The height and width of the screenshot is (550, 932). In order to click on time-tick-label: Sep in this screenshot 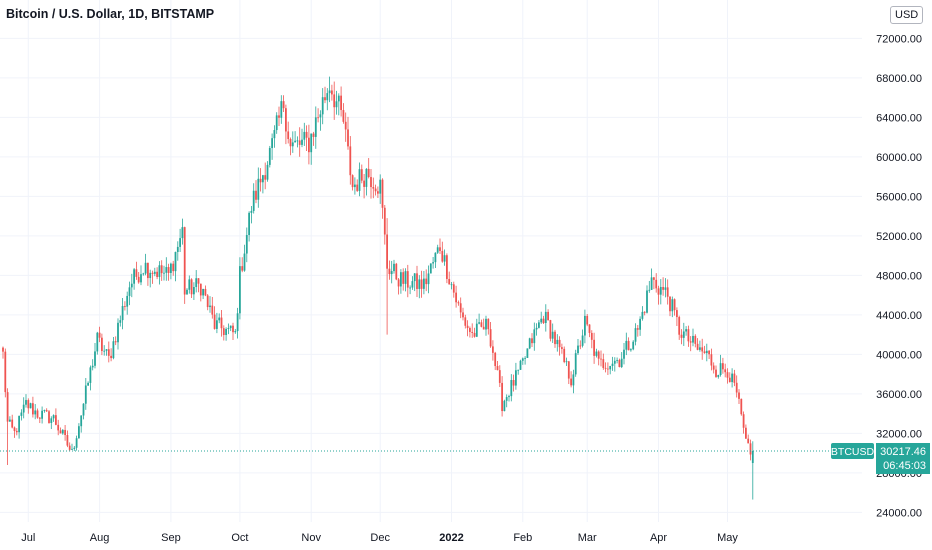, I will do `click(171, 538)`.